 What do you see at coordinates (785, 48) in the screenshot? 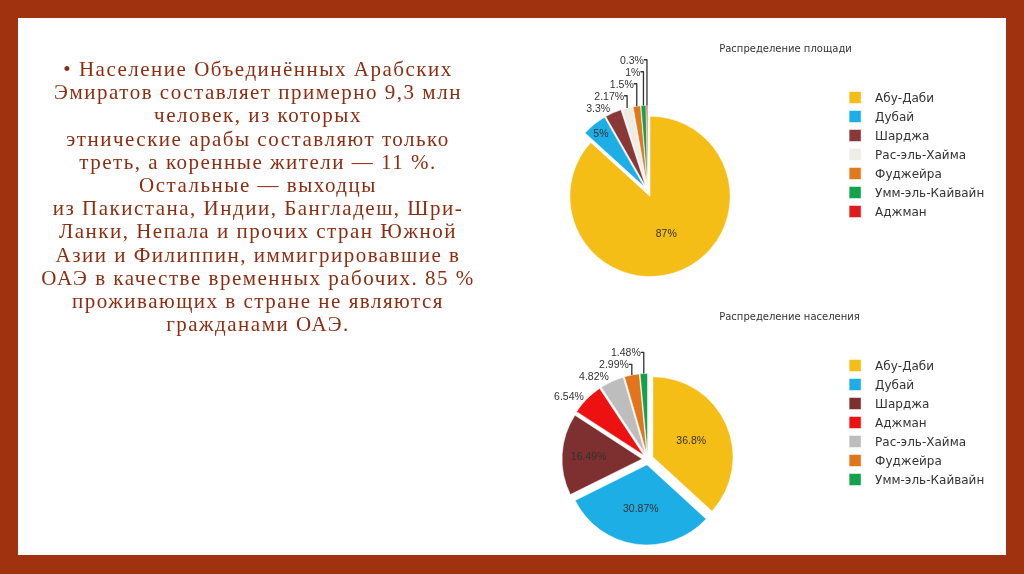
I see `chart-title: Распределение площади` at bounding box center [785, 48].